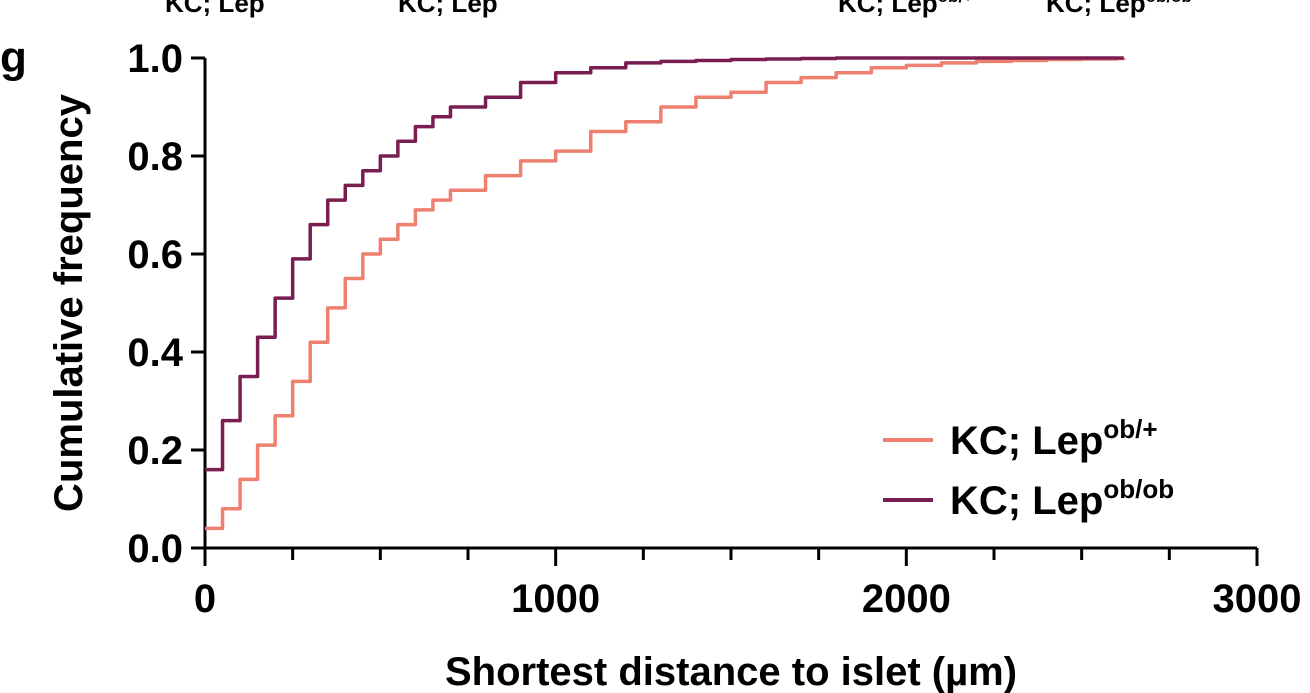 The image size is (1310, 693). Describe the element at coordinates (906, 599) in the screenshot. I see `x-tick-label: 2000` at that location.